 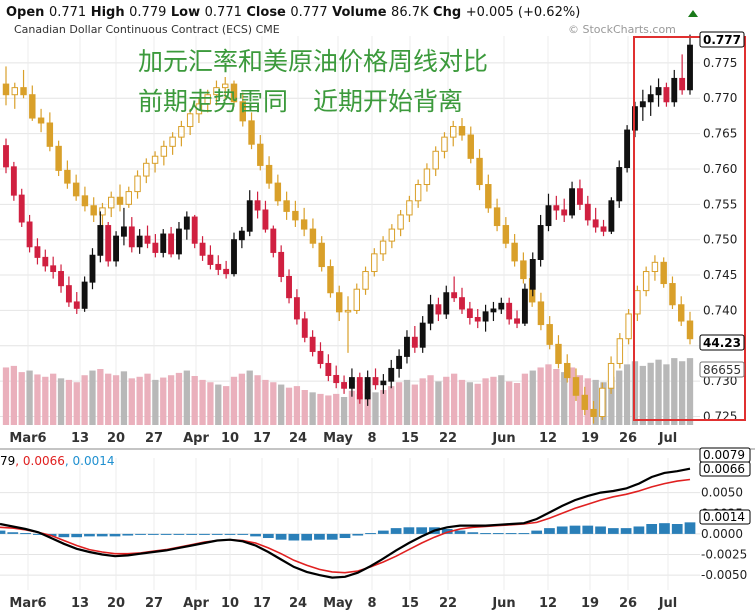 I want to click on price-right-labels: 0.777 44.23 86655, so click(x=722, y=204).